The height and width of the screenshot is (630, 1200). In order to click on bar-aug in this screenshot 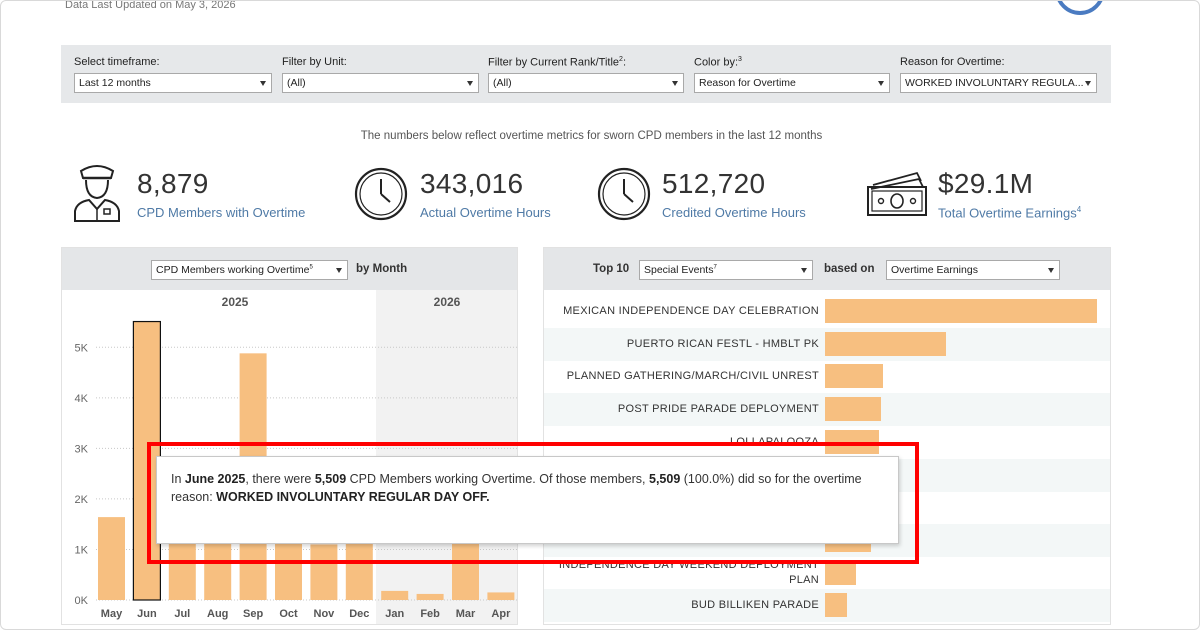, I will do `click(218, 568)`.